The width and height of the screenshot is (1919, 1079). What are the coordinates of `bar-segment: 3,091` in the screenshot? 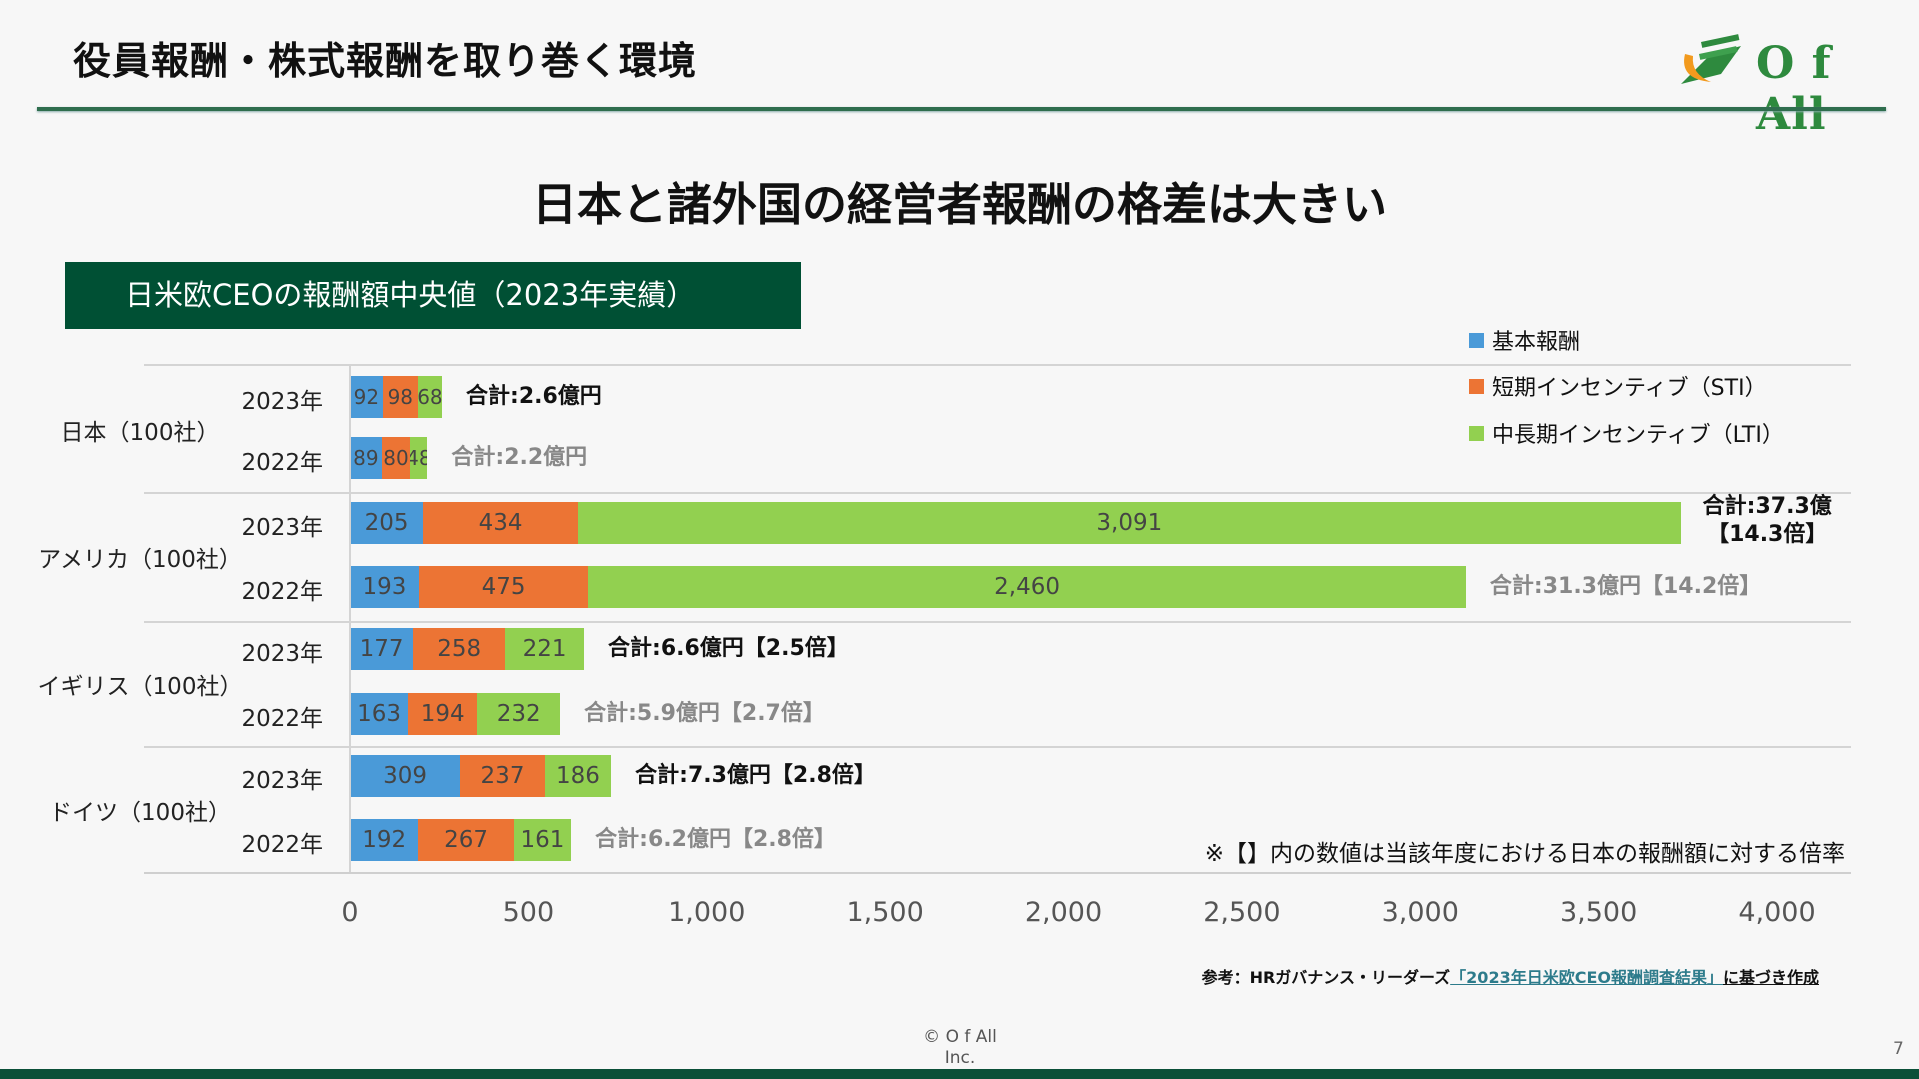 It's located at (1129, 523).